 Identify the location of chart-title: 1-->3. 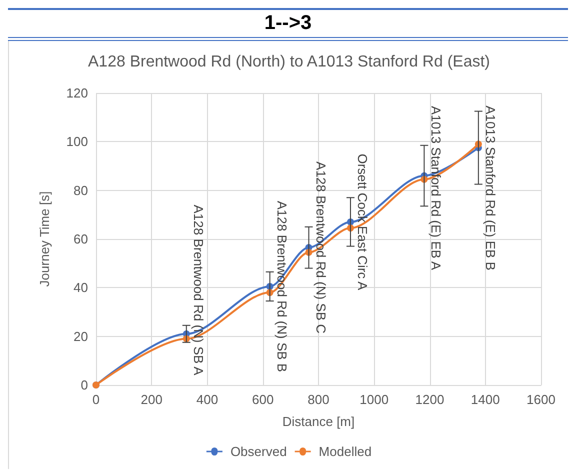
(288, 24).